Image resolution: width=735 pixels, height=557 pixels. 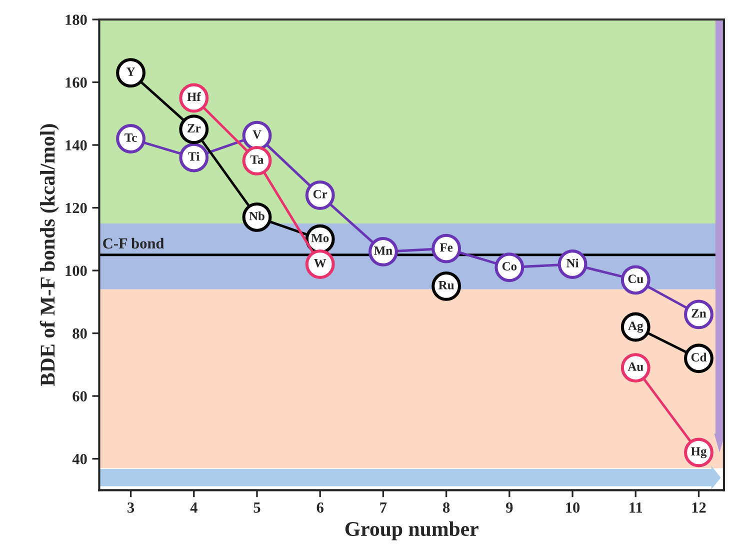 I want to click on y-tick-label: 100, so click(x=76, y=271).